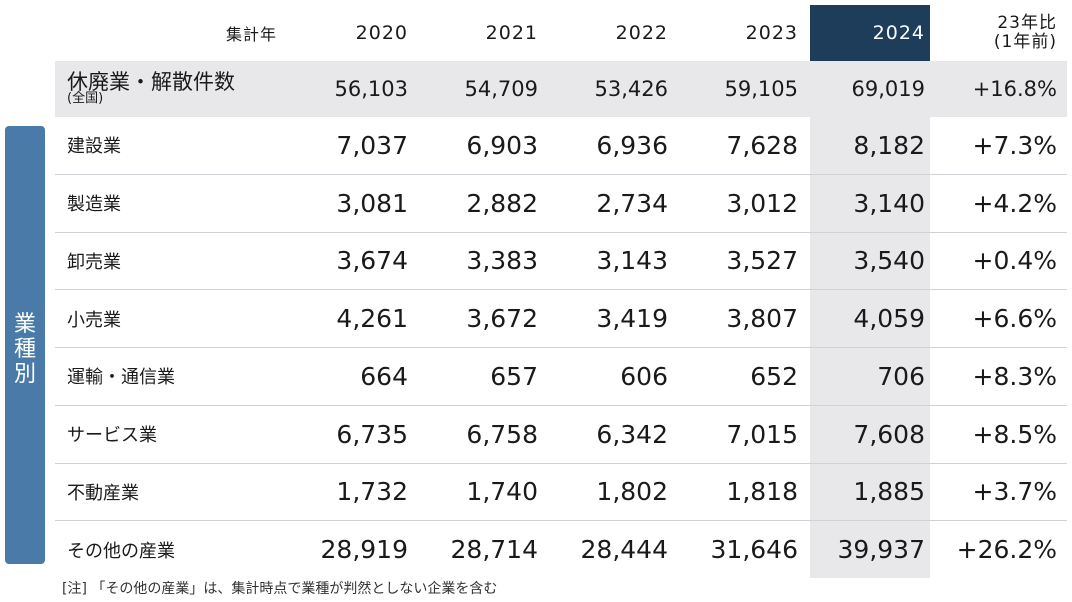 This screenshot has height=602, width=1072. I want to click on row-value: 4,261, so click(372, 319).